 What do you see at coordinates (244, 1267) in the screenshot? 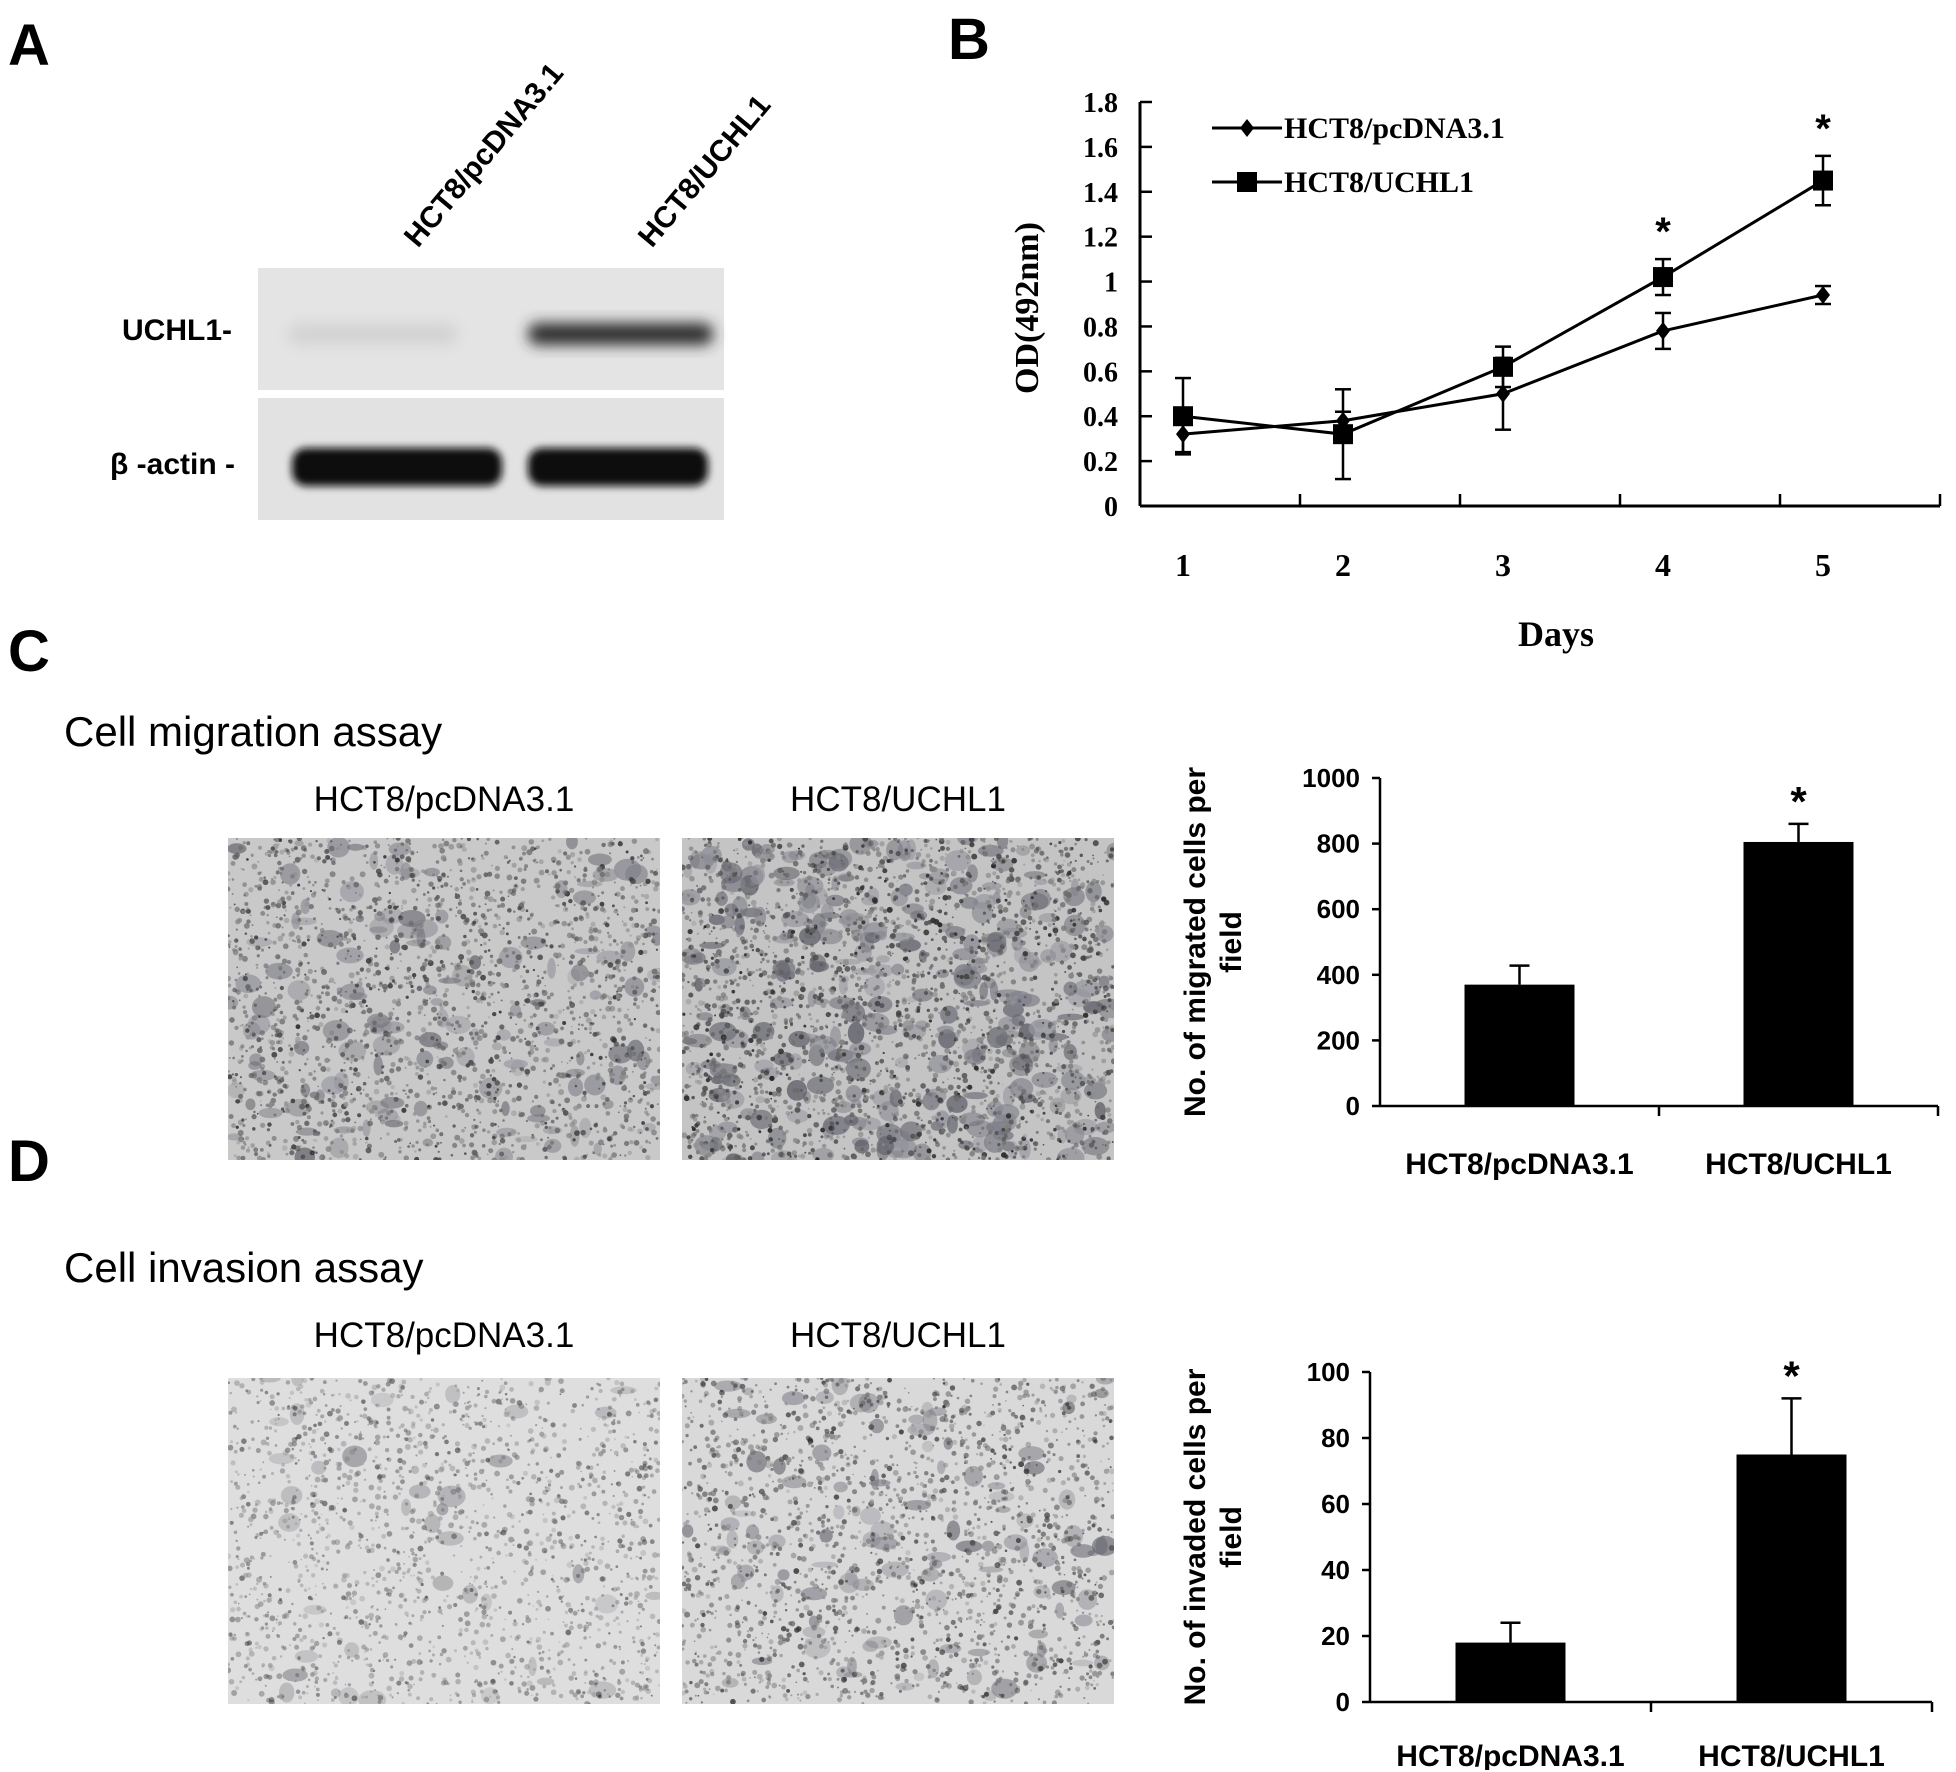
I see `invasion-section-title: Cell invasion assay` at bounding box center [244, 1267].